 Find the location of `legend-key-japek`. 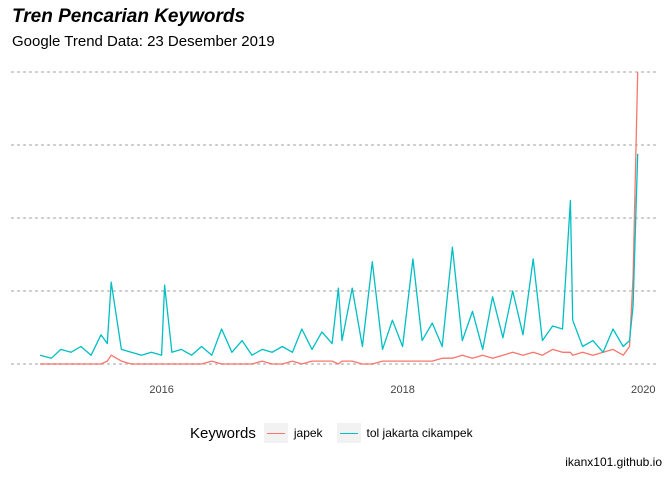

legend-key-japek is located at coordinates (275, 433).